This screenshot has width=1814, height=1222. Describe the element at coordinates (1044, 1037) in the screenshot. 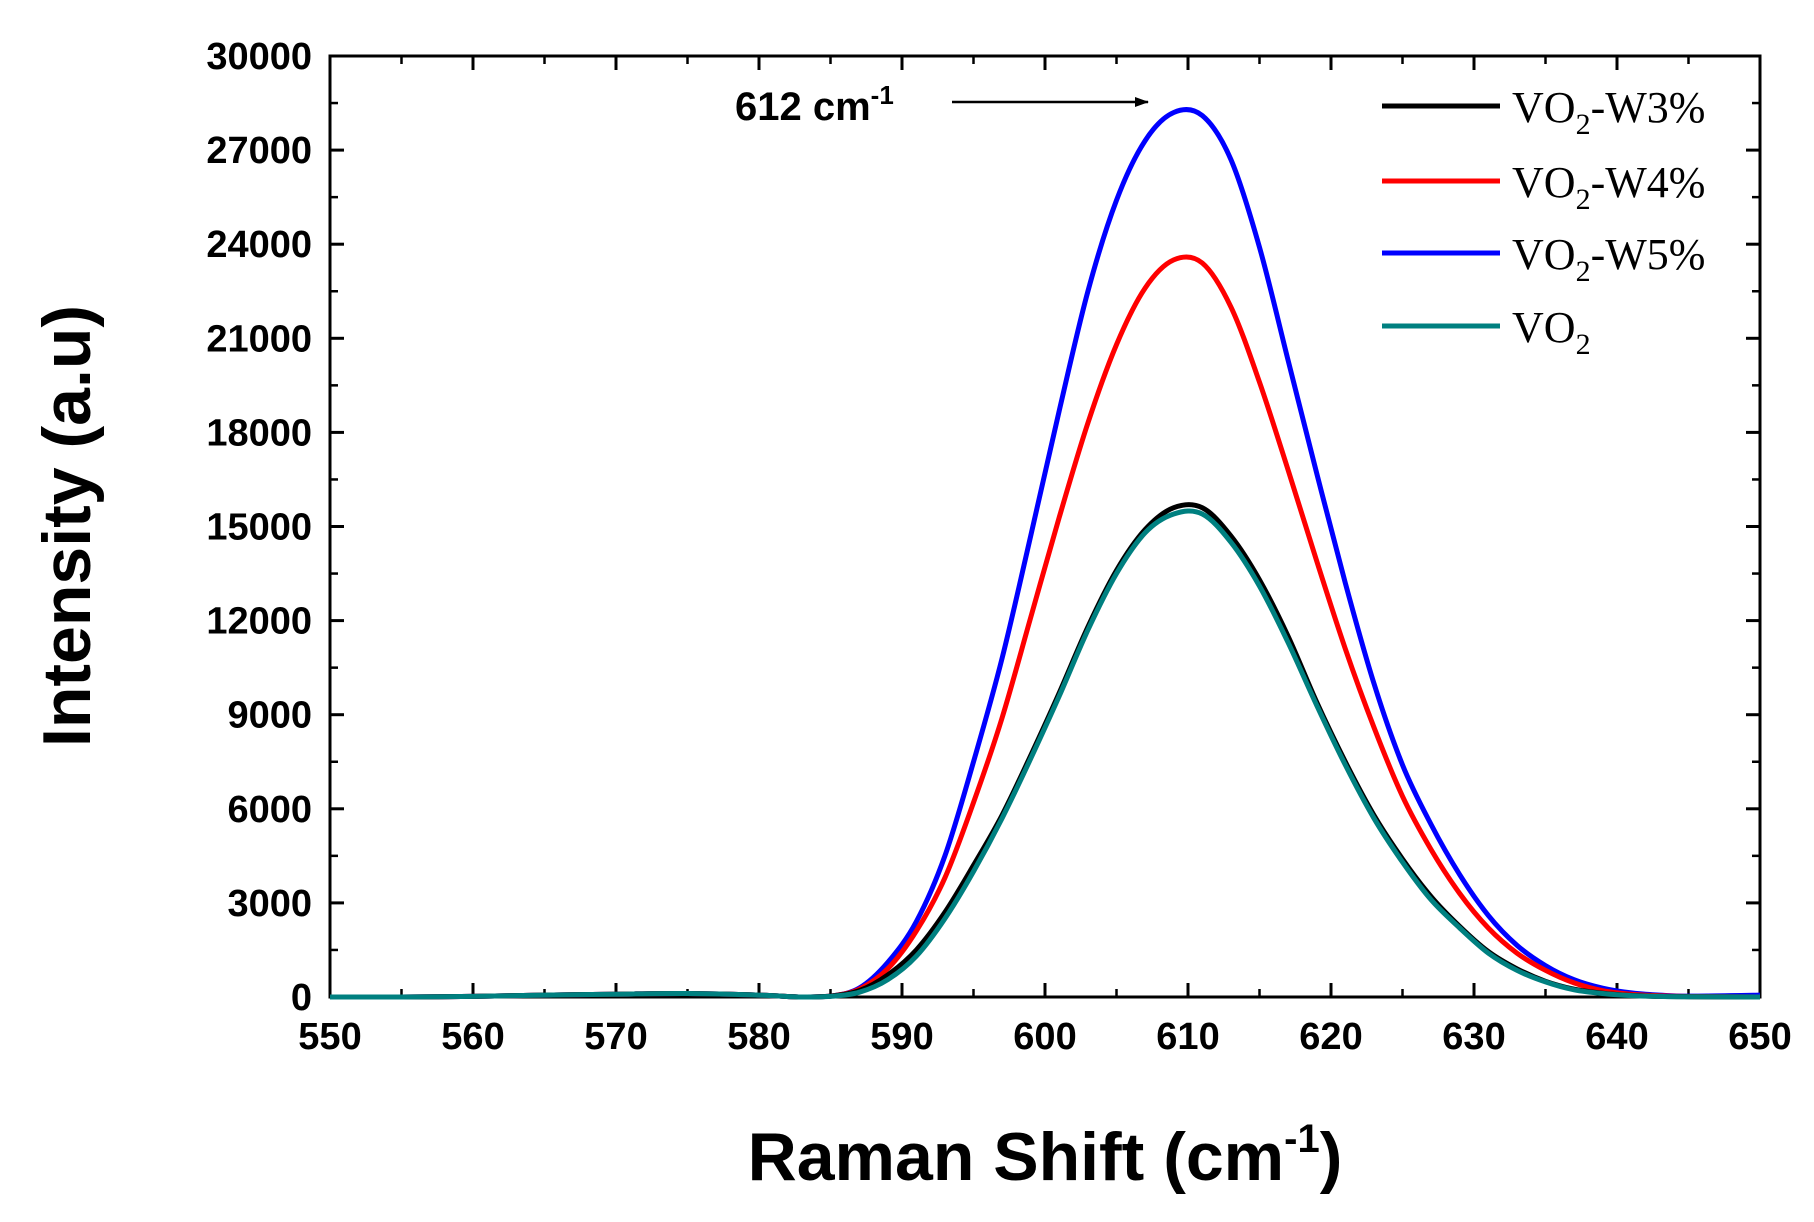

I see `x-tick-label: 600` at that location.